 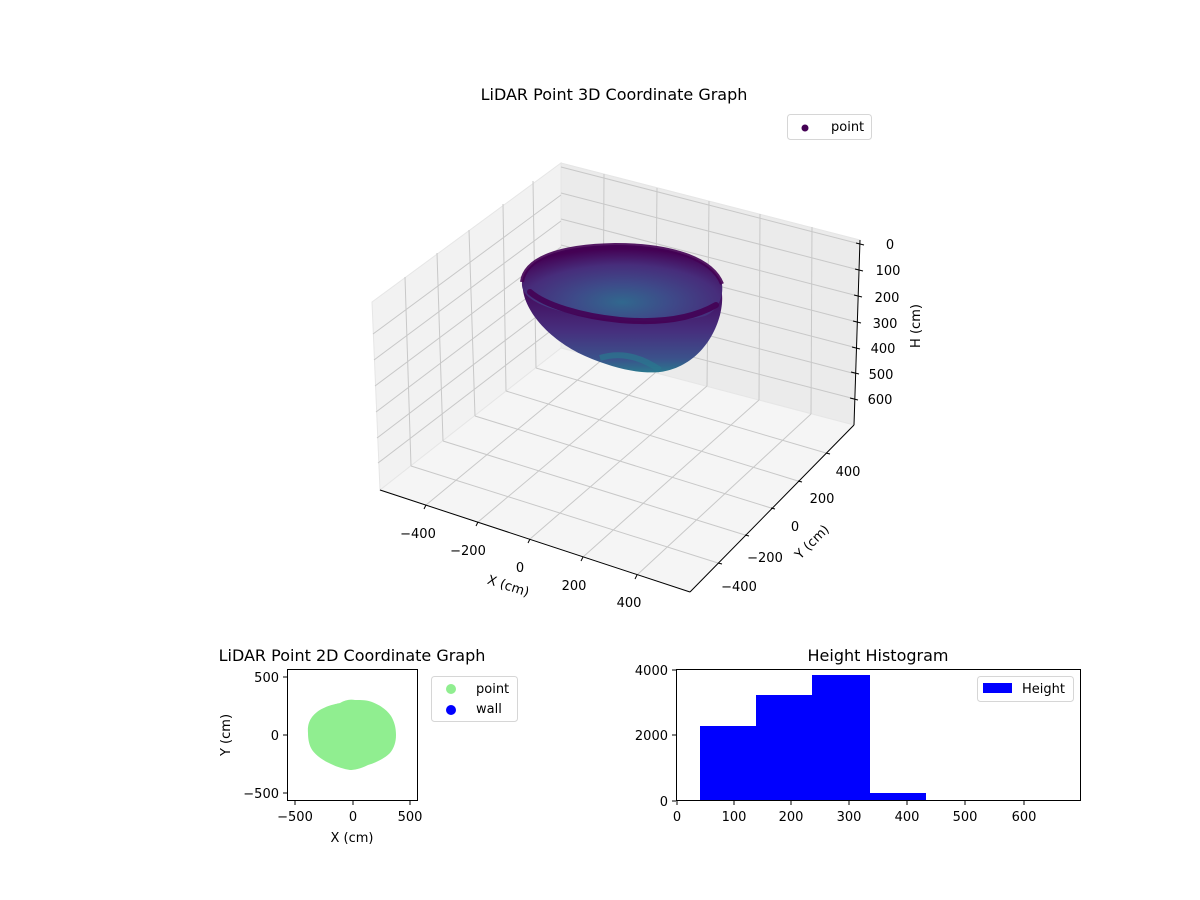 I want to click on h-tick: 500, so click(x=881, y=375).